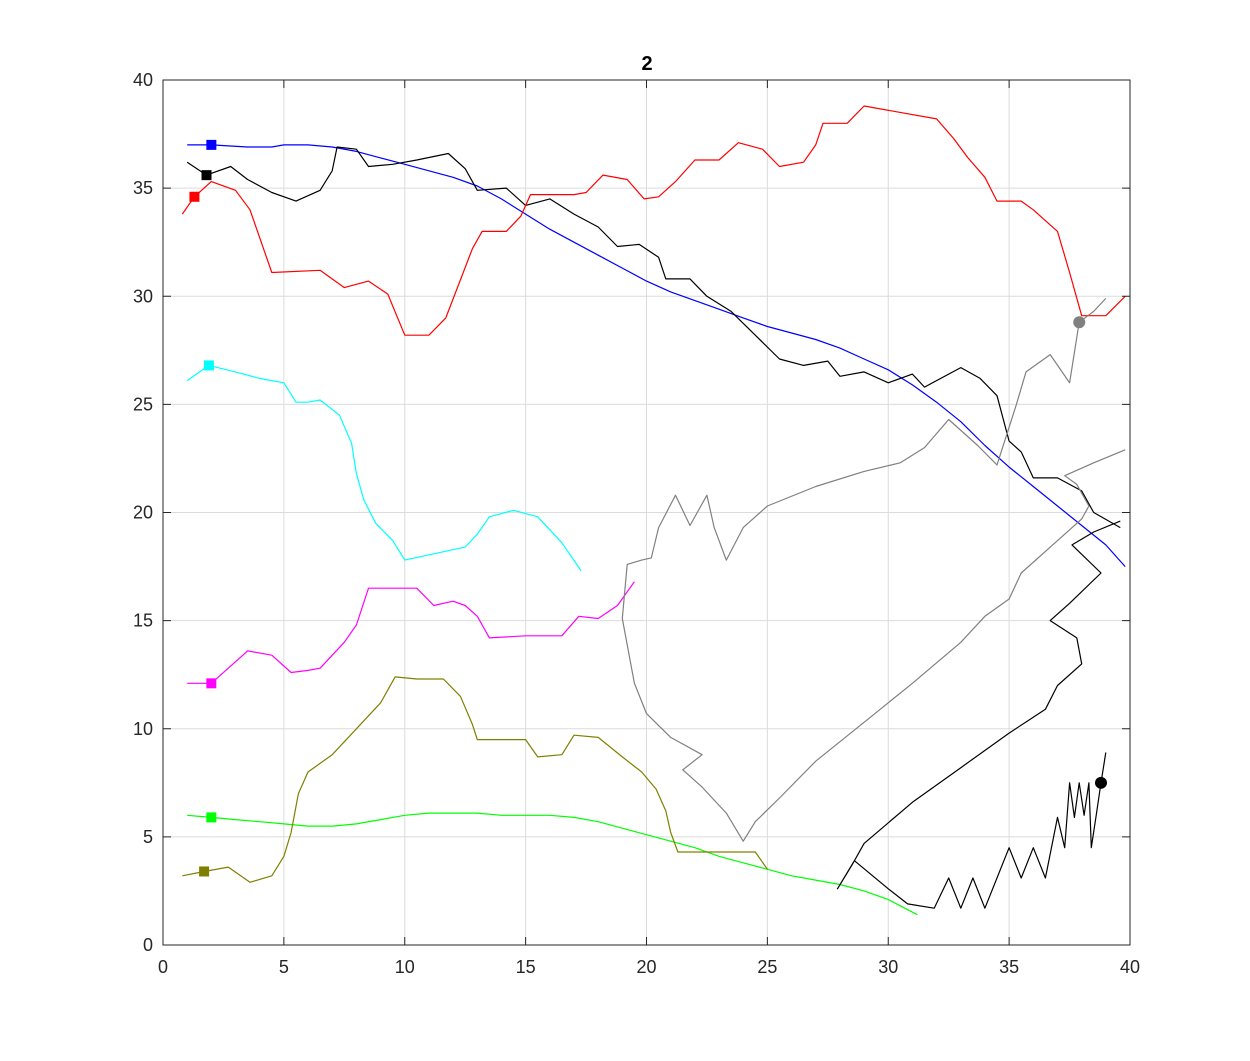 Image resolution: width=1250 pixels, height=1061 pixels. Describe the element at coordinates (143, 729) in the screenshot. I see `y-tick-label: 10` at that location.